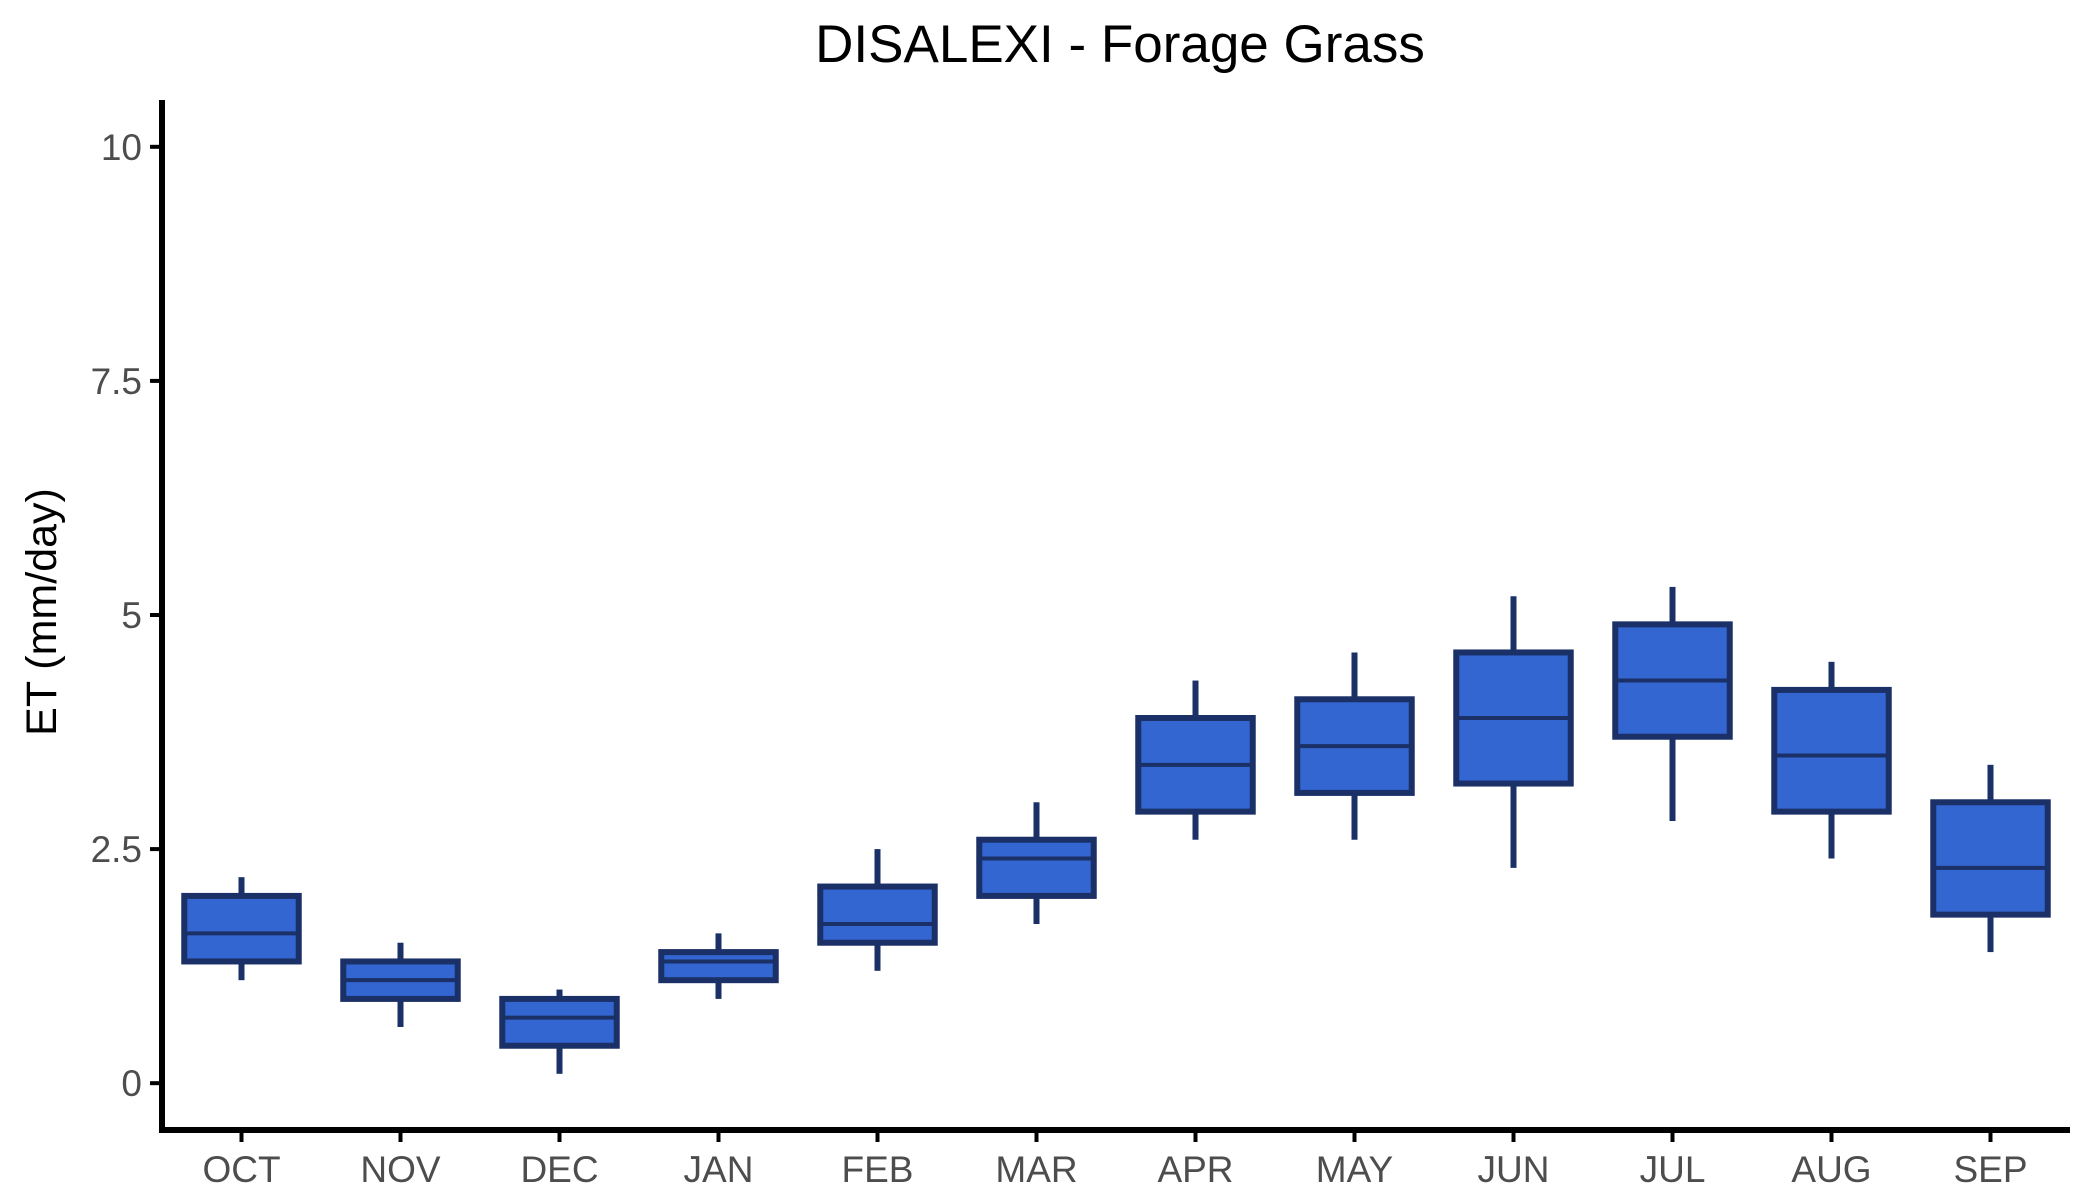  I want to click on x-tick-label: DEC, so click(559, 1169).